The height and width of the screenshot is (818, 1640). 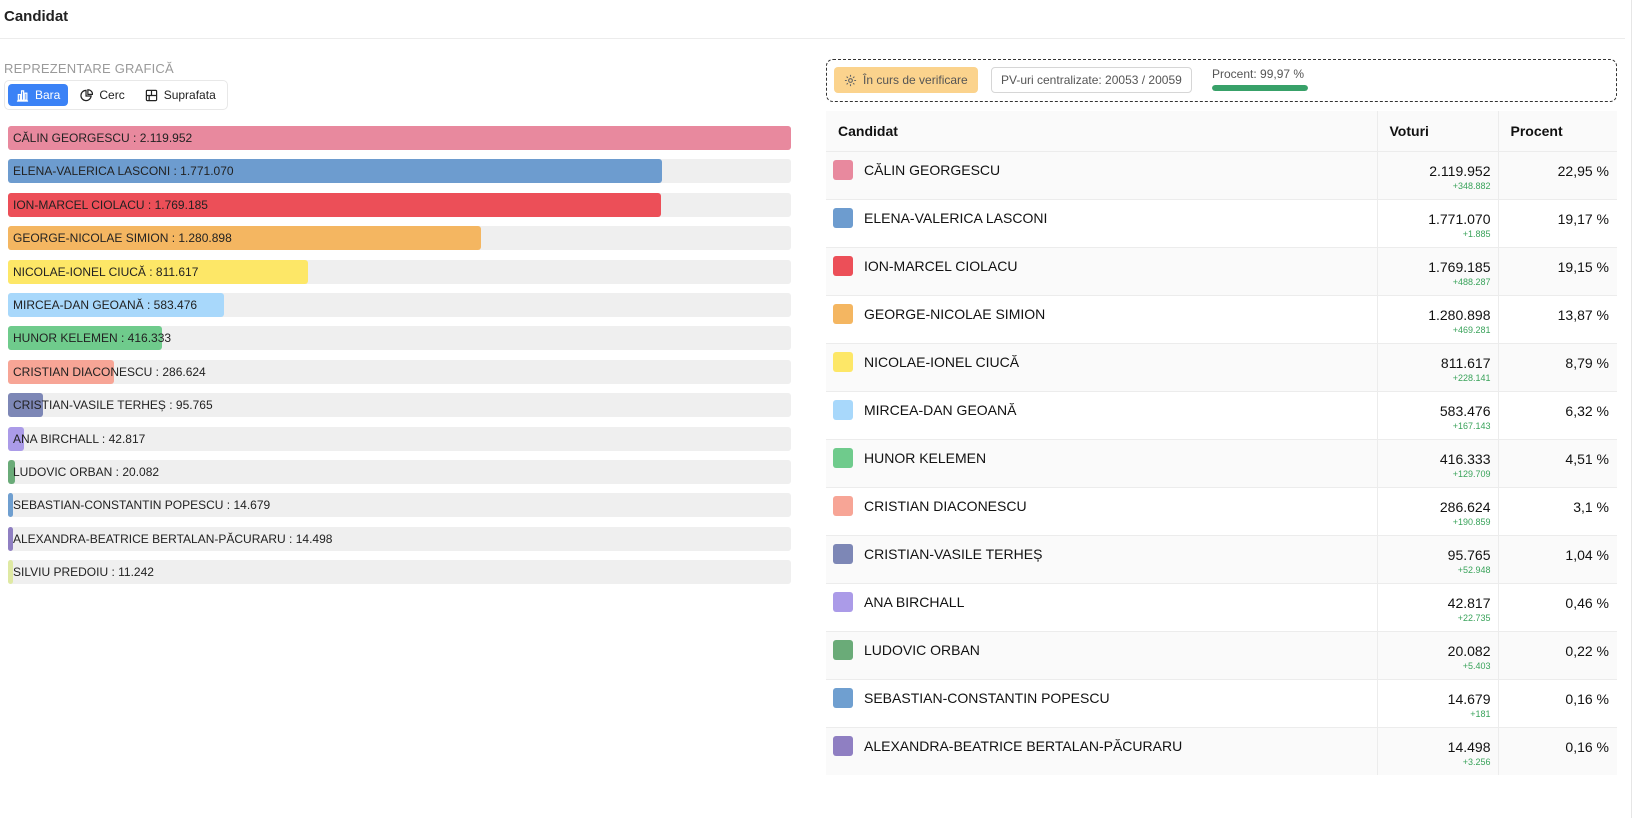 What do you see at coordinates (123, 171) in the screenshot?
I see `bar-label: ELENA-VALERICA LASCONI : 1.771.070` at bounding box center [123, 171].